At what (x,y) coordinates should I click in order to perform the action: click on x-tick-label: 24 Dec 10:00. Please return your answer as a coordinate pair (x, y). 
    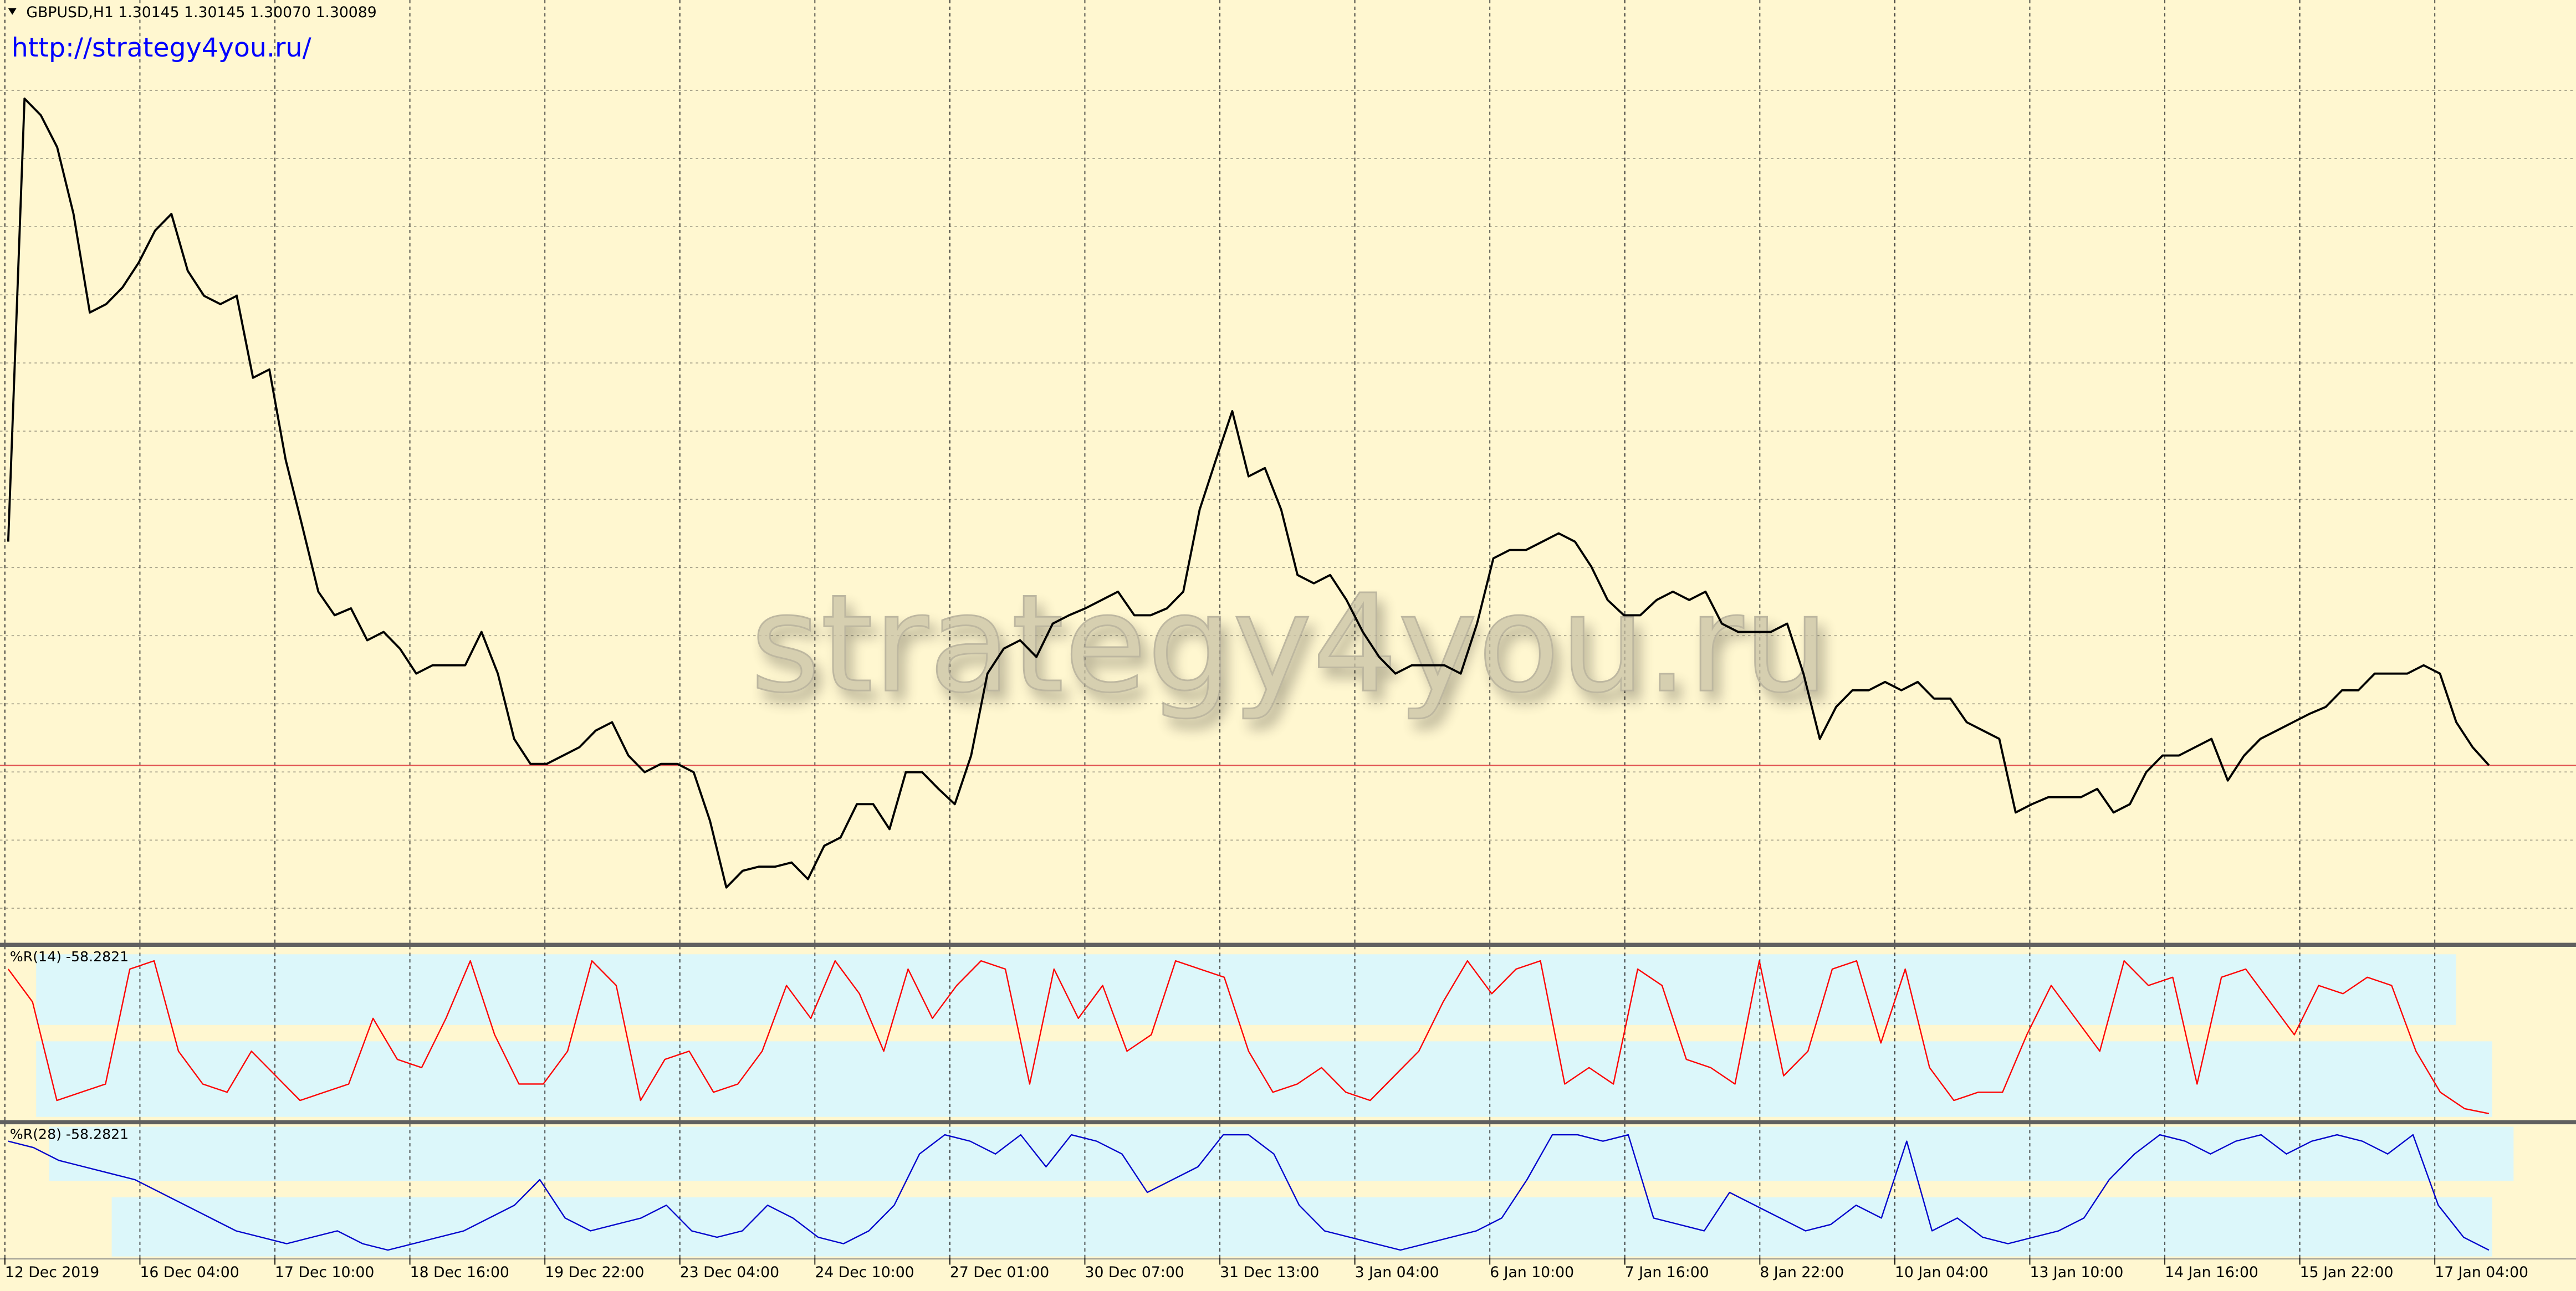
    Looking at the image, I should click on (864, 1272).